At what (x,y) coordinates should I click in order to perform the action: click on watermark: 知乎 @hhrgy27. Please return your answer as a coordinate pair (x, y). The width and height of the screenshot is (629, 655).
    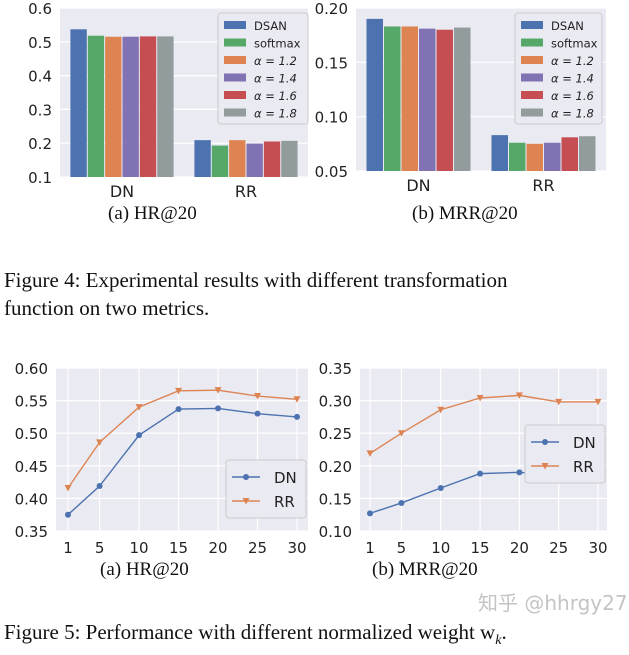
    Looking at the image, I should click on (553, 603).